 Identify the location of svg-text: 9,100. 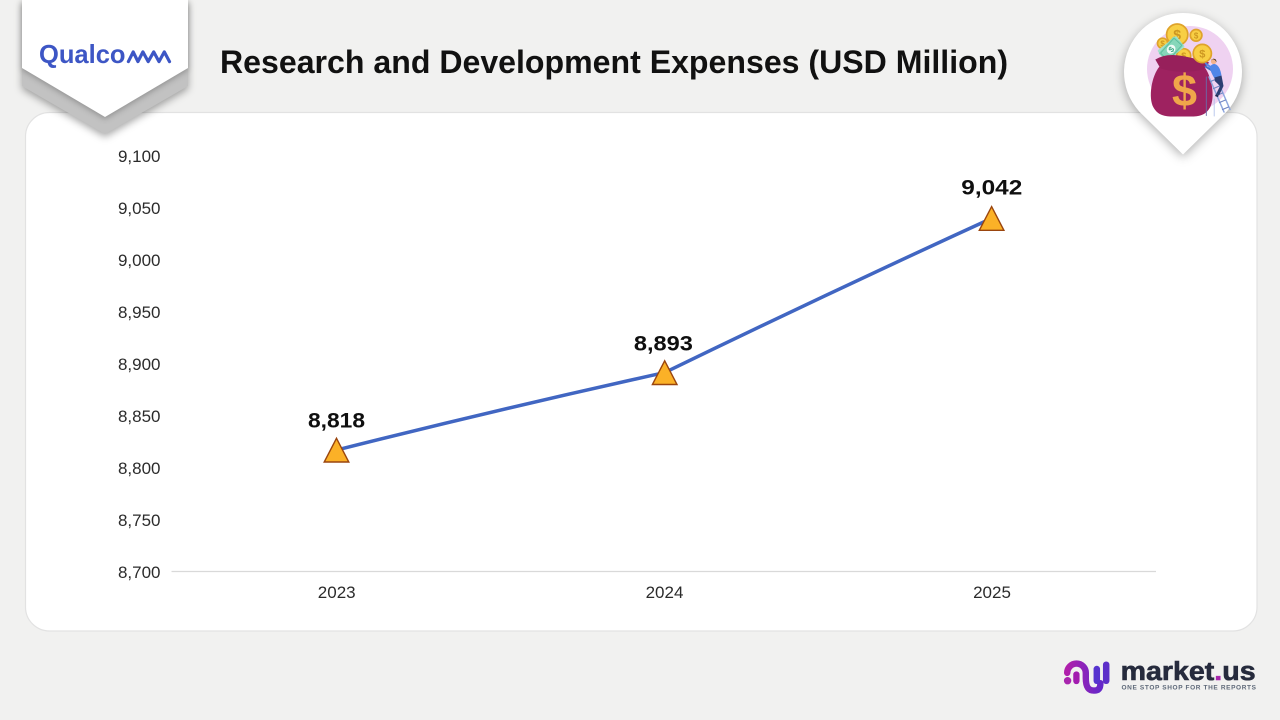
(139, 156).